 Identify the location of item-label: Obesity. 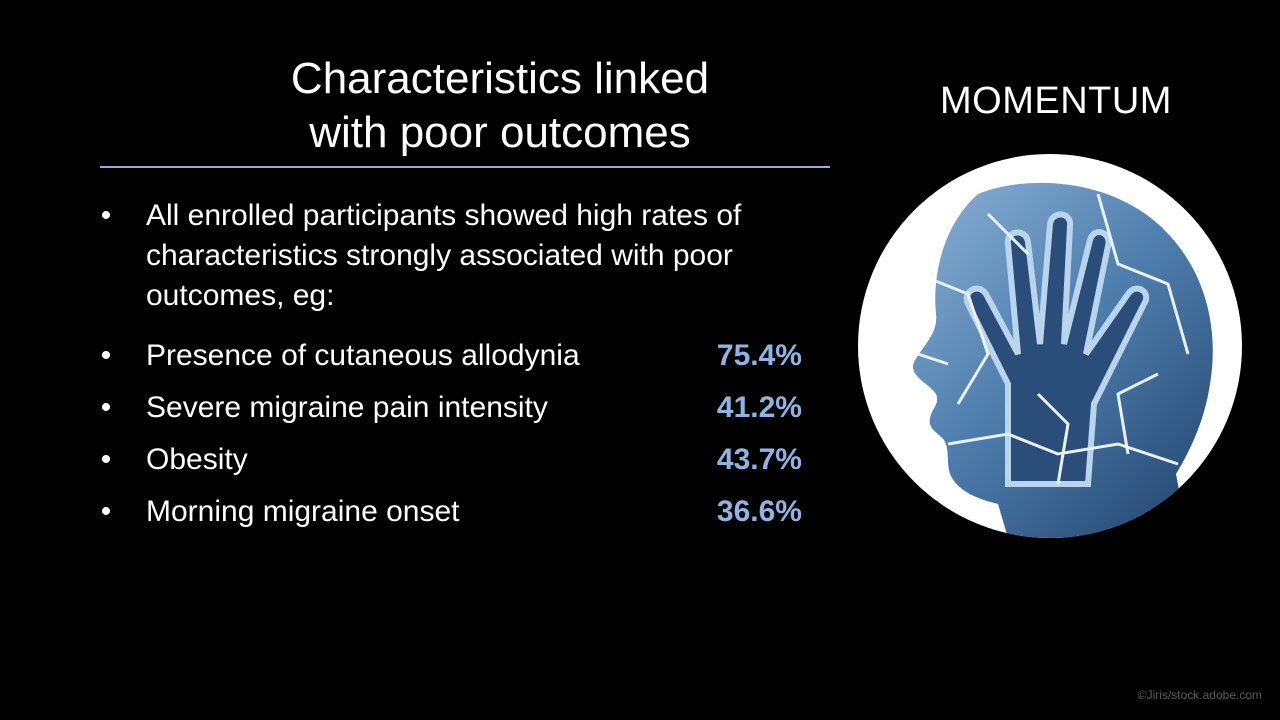
(197, 459).